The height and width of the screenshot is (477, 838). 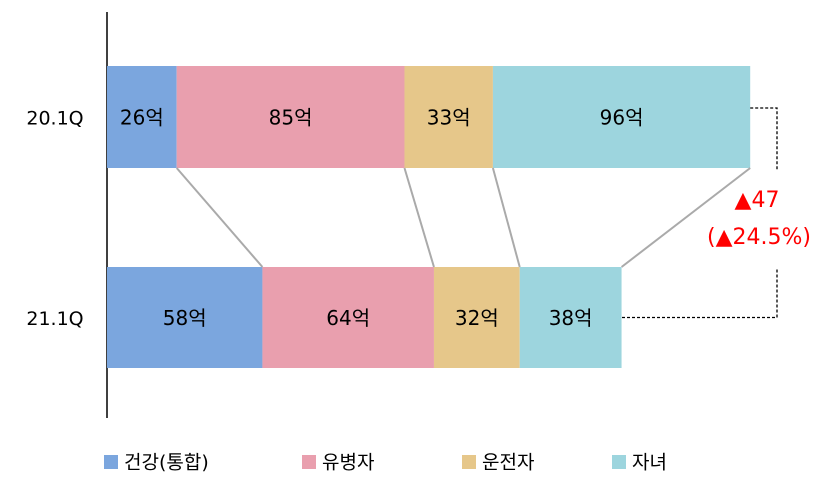 What do you see at coordinates (649, 463) in the screenshot?
I see `legend-label: 자녀` at bounding box center [649, 463].